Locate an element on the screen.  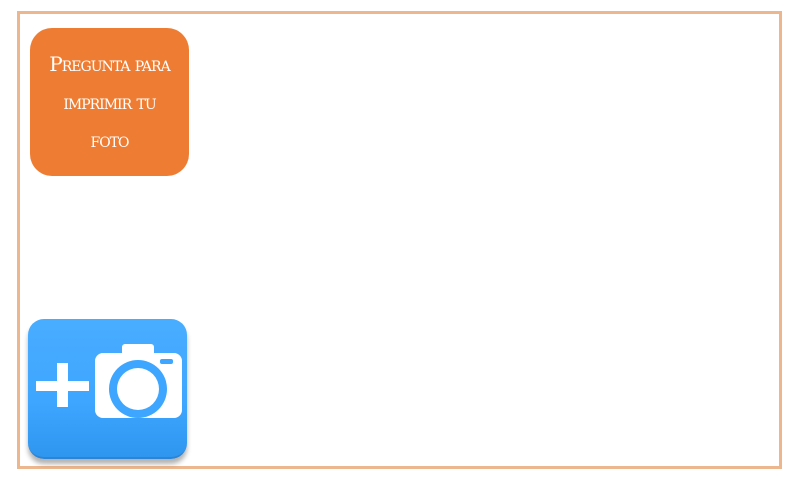
print-photo-label: Pregunta para imprimir tu foto is located at coordinates (109, 102).